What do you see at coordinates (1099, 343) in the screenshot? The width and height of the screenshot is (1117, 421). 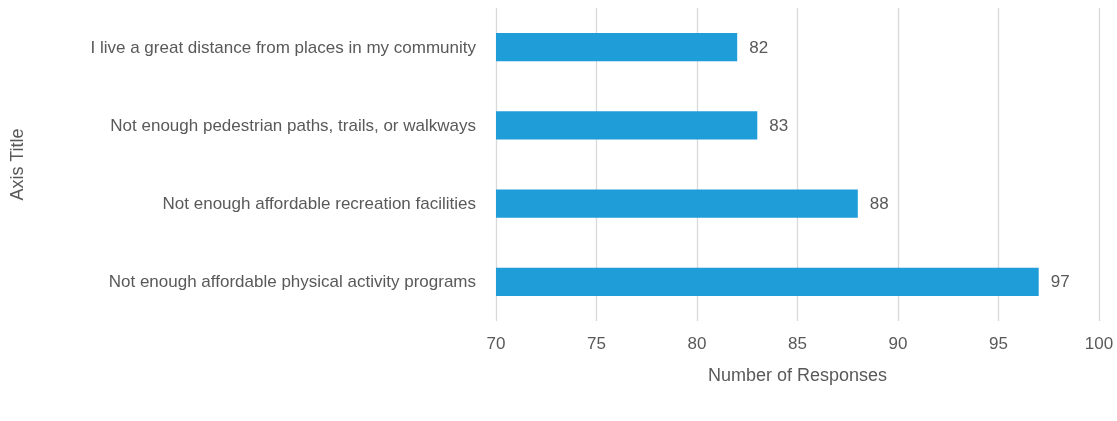 I see `x-tick-label: 100` at bounding box center [1099, 343].